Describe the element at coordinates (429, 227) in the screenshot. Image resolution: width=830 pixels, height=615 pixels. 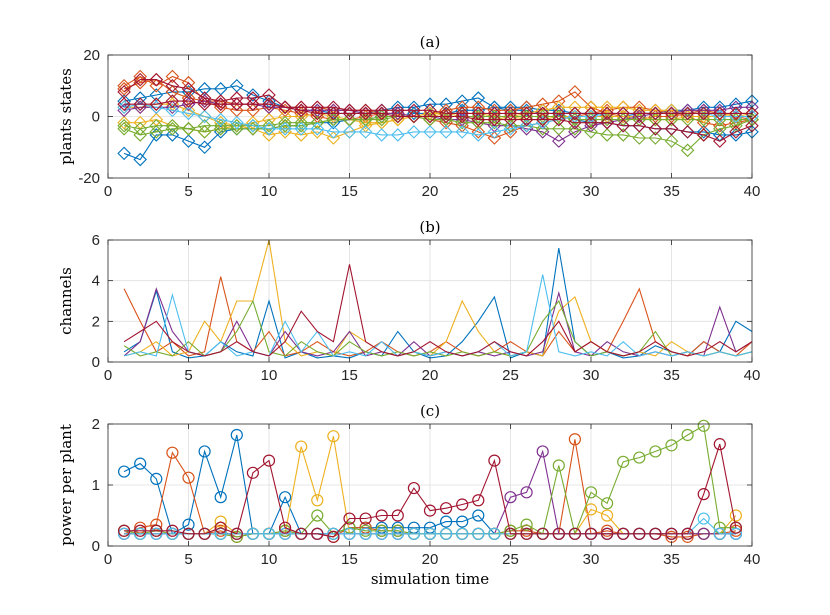
I see `chart-title: (b)` at that location.